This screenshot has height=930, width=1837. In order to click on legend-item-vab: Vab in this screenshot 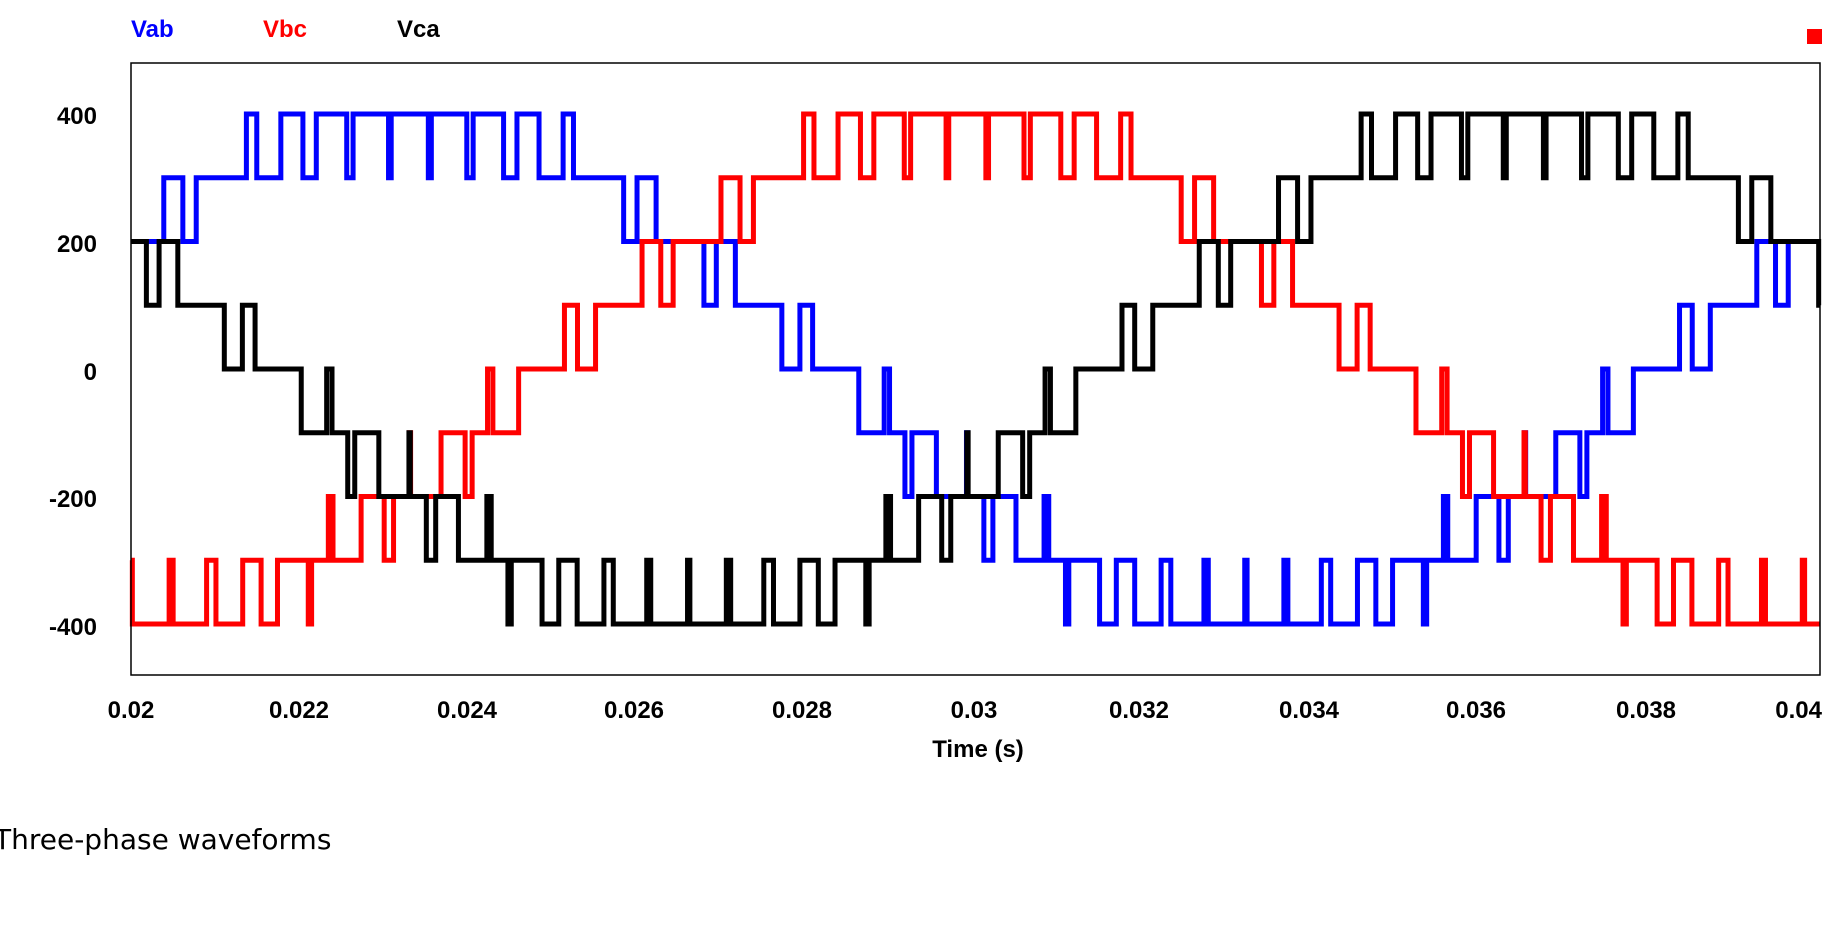, I will do `click(152, 29)`.